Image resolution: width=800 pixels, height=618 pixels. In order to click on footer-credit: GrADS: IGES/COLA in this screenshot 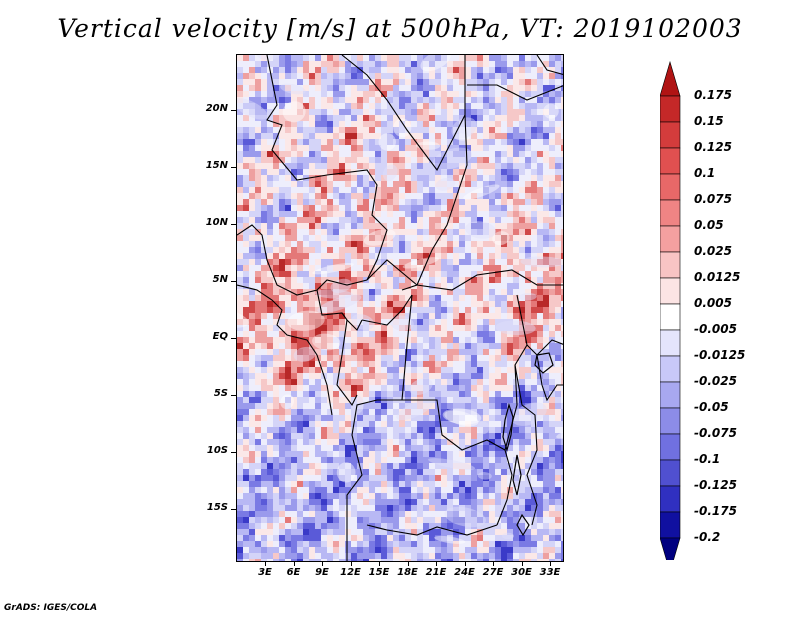, I will do `click(51, 608)`.